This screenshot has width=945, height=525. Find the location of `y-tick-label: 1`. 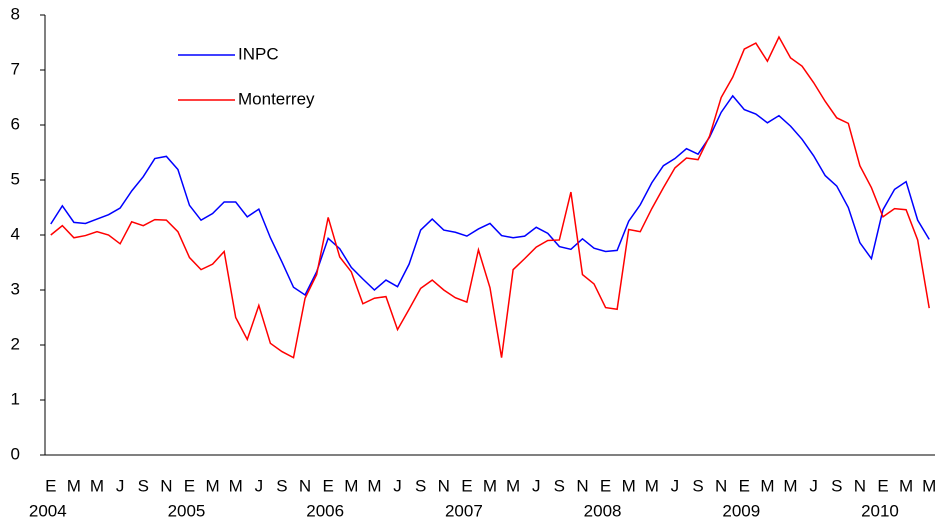

y-tick-label: 1 is located at coordinates (15, 398).